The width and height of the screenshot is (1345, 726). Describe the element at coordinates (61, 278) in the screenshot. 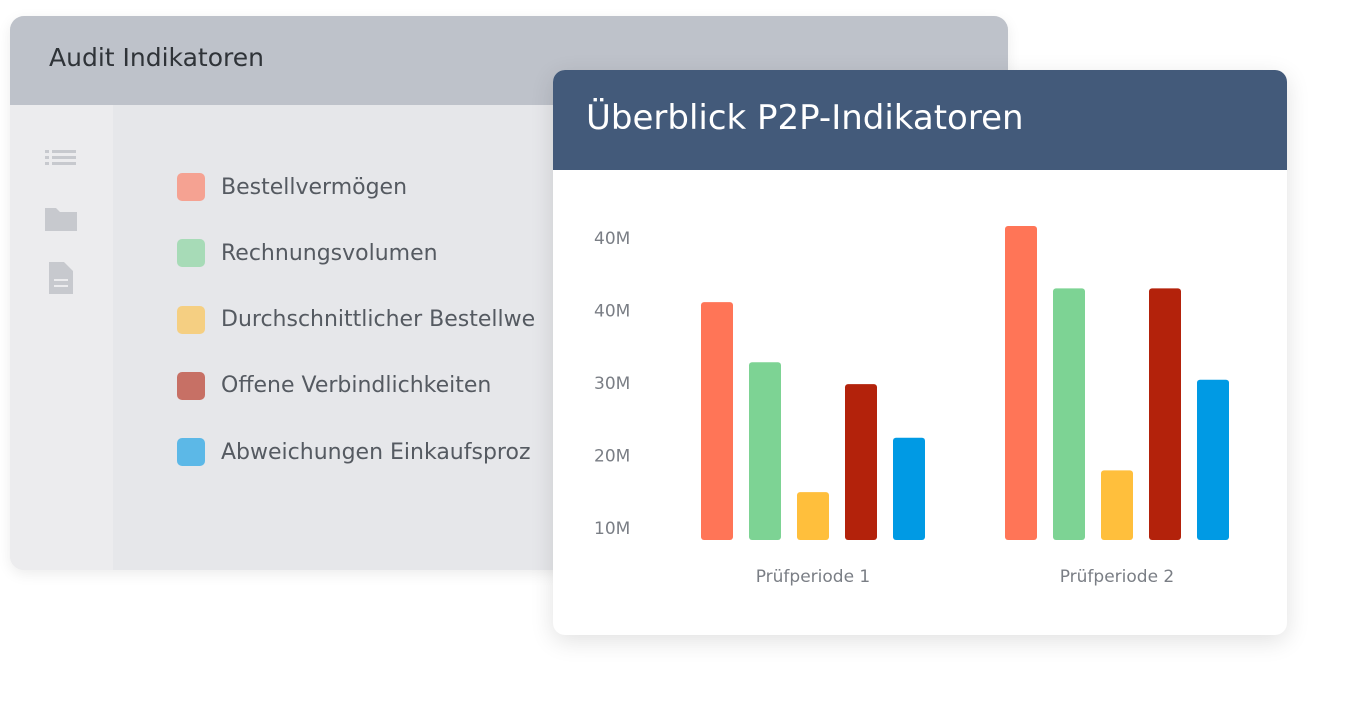

I see `document-icon` at that location.